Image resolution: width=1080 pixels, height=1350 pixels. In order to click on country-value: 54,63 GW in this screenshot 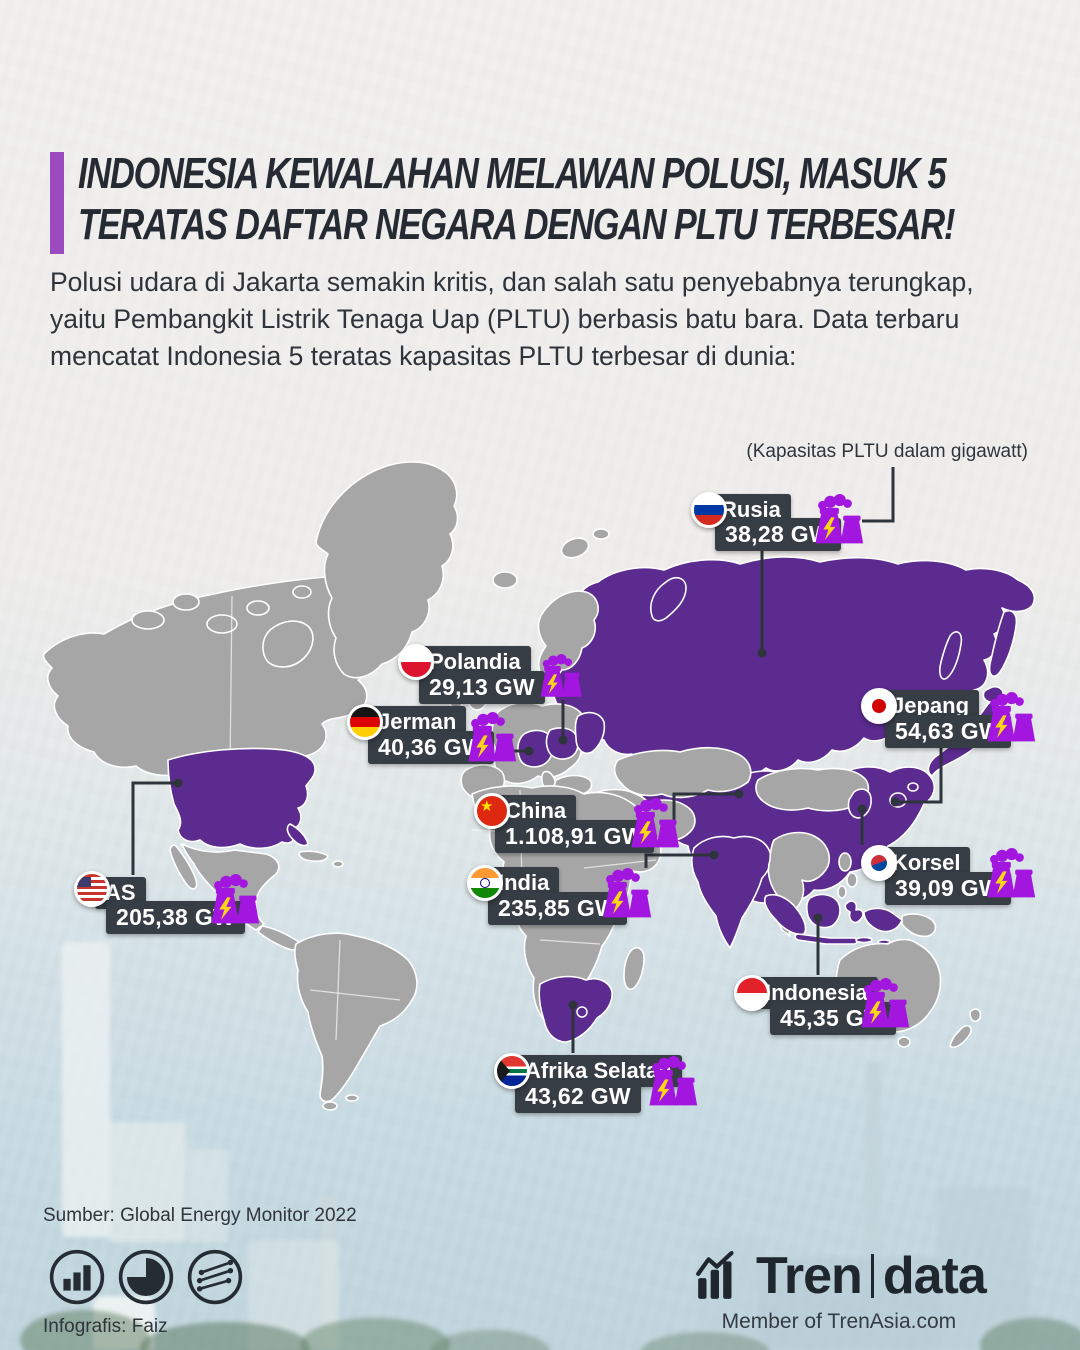, I will do `click(948, 731)`.